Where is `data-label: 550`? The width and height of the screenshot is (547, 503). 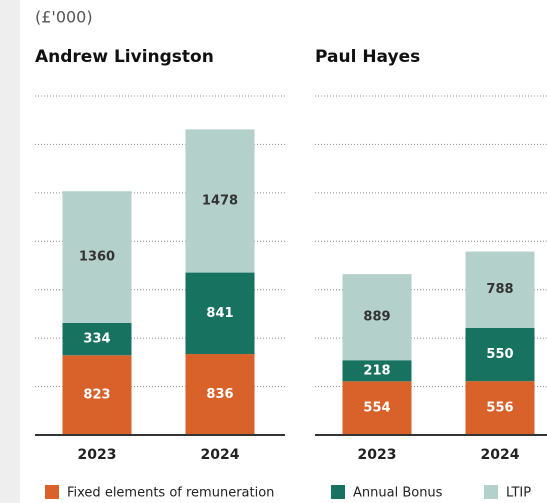
data-label: 550 is located at coordinates (499, 354).